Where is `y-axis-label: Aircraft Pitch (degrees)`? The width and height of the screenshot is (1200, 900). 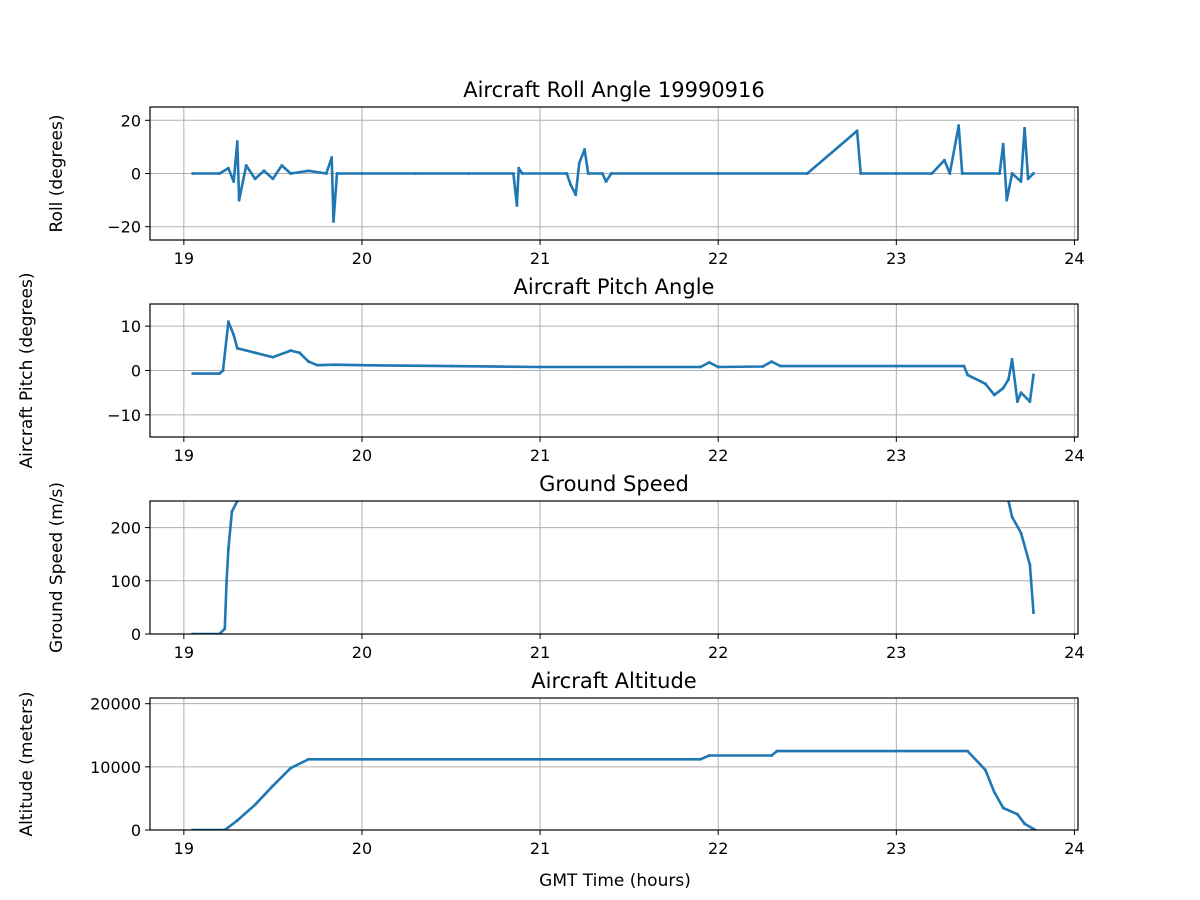 y-axis-label: Aircraft Pitch (degrees) is located at coordinates (27, 371).